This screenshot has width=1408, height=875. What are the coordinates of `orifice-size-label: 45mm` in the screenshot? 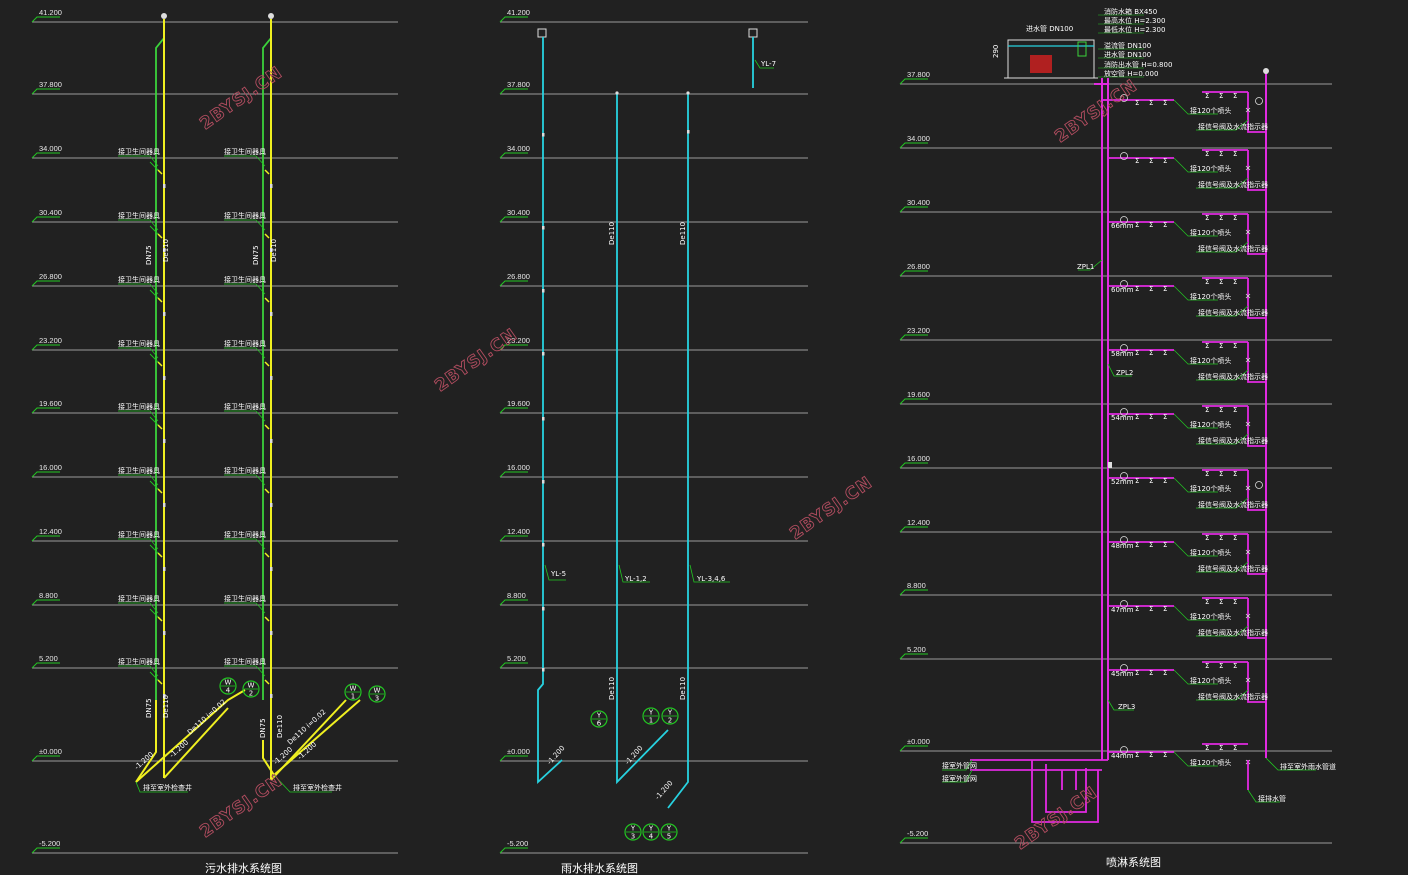 It's located at (1122, 674).